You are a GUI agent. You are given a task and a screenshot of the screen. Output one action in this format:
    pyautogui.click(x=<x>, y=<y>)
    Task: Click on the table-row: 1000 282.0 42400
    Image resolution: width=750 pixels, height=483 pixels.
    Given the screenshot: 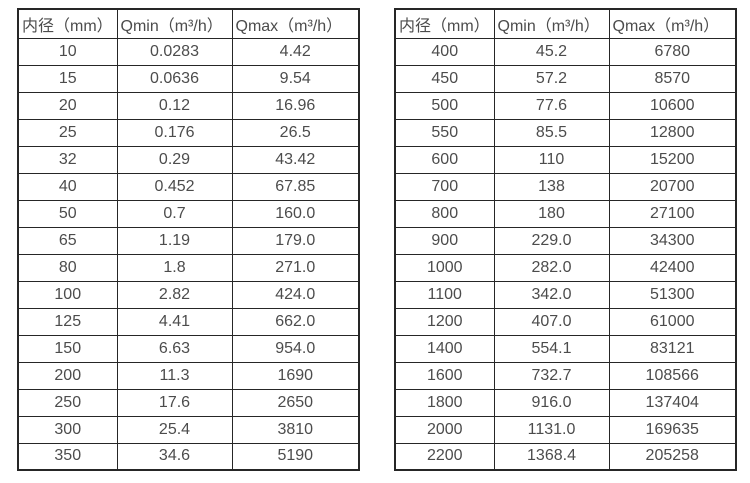 What is the action you would take?
    pyautogui.click(x=565, y=267)
    